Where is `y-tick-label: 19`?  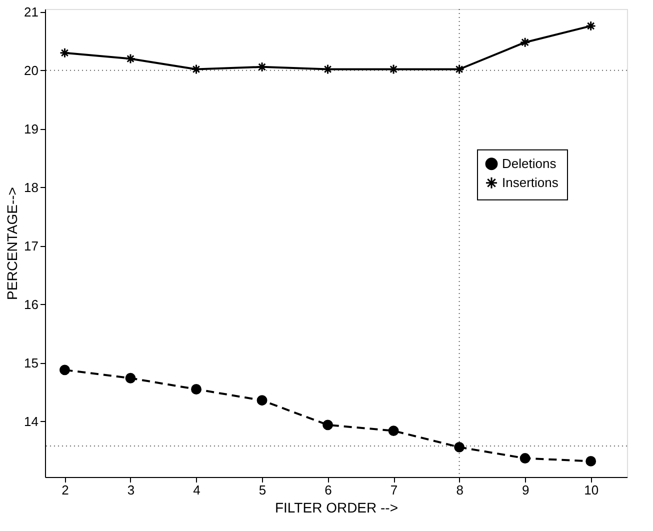 y-tick-label: 19 is located at coordinates (31, 128).